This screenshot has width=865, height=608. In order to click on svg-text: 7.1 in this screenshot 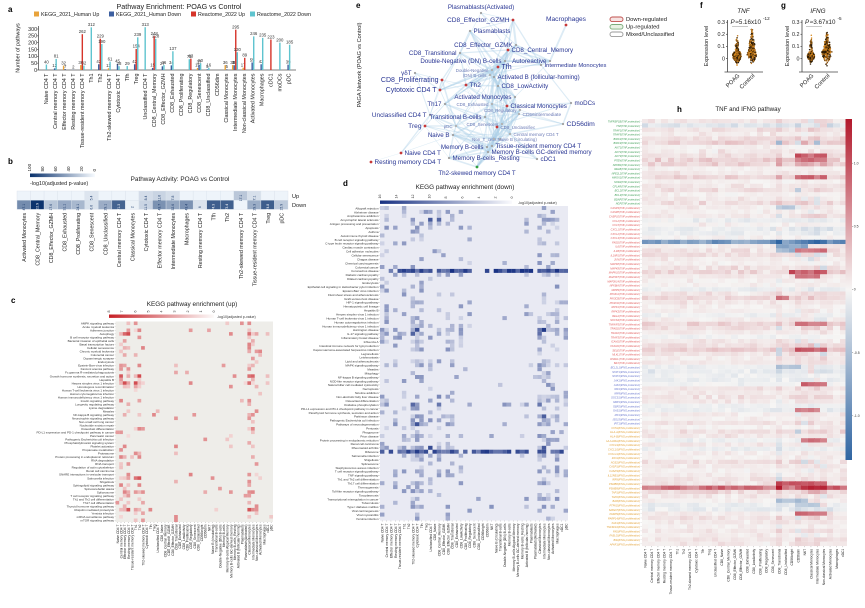, I will do `click(254, 198)`.